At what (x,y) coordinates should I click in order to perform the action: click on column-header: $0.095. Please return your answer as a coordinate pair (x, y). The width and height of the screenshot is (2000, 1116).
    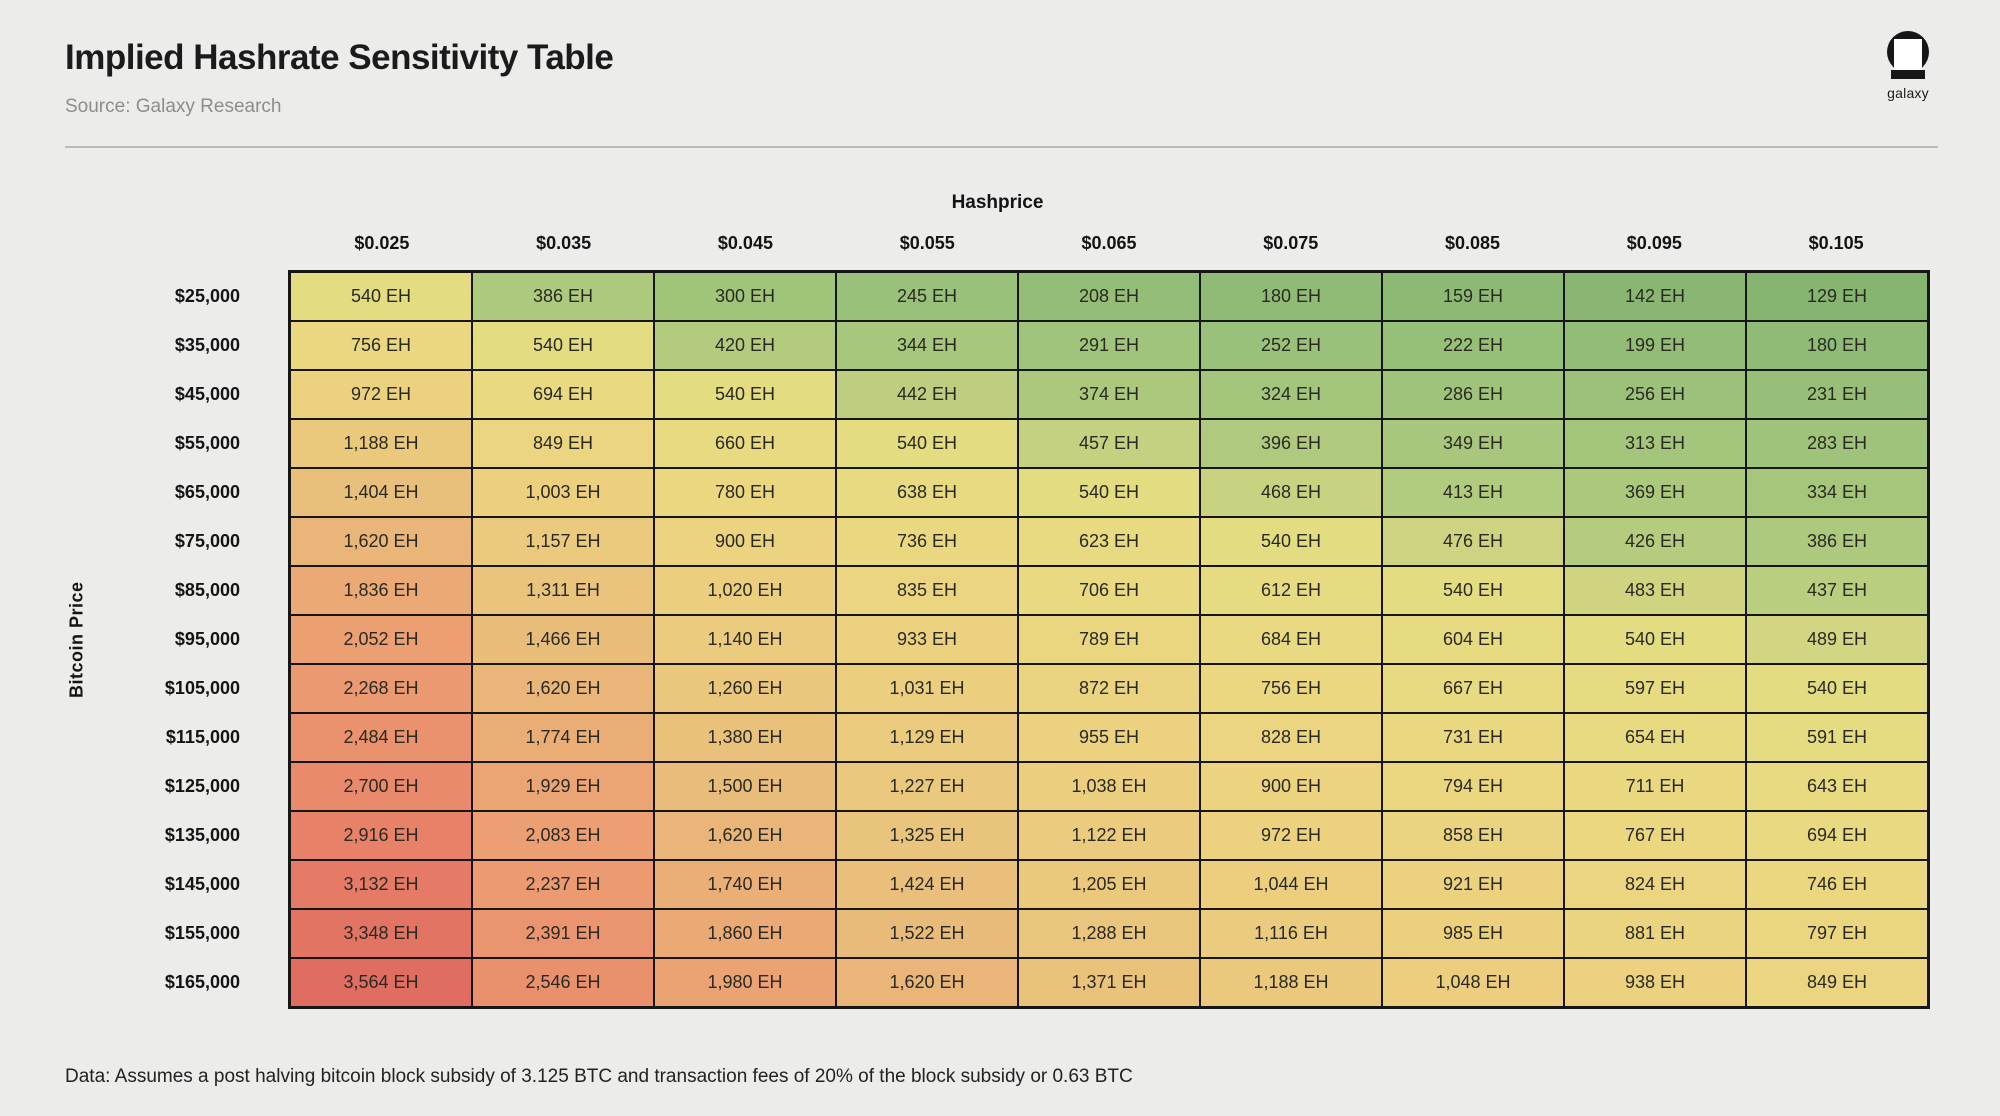
    Looking at the image, I should click on (1654, 243).